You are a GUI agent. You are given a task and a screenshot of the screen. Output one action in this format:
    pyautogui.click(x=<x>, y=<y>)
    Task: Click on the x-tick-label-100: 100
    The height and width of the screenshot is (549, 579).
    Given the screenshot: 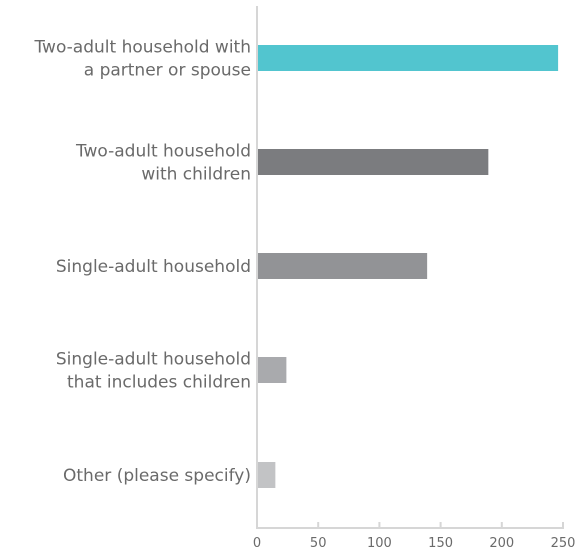 What is the action you would take?
    pyautogui.click(x=379, y=542)
    